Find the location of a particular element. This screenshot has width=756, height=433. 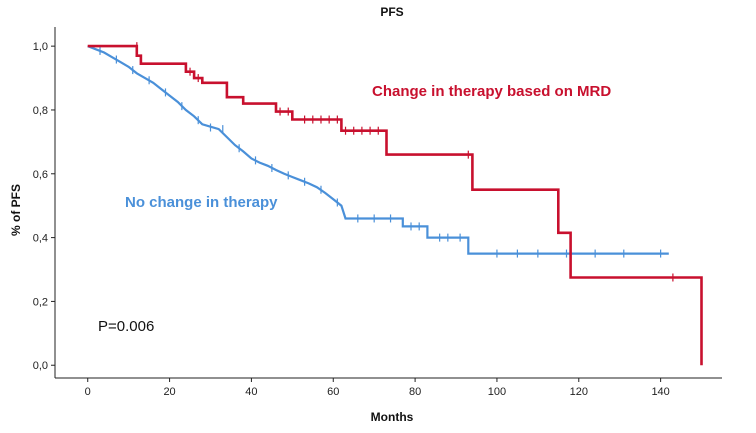

y-tick-label: 0,8 is located at coordinates (40, 111).